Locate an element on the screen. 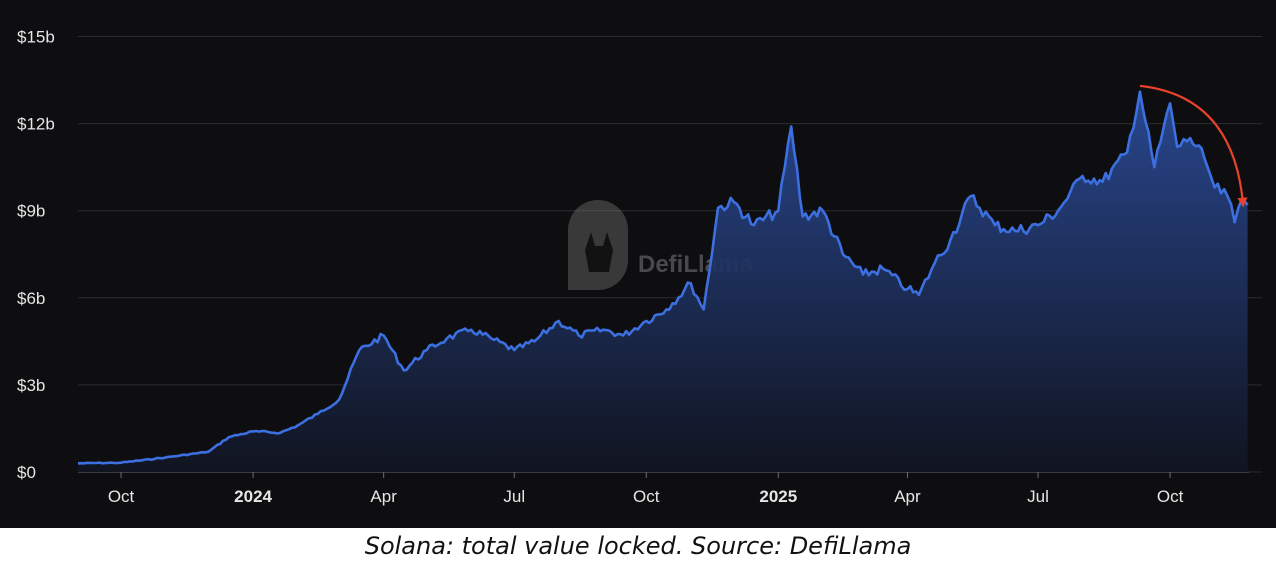 The width and height of the screenshot is (1276, 576). annotations is located at coordinates (1193, 146).